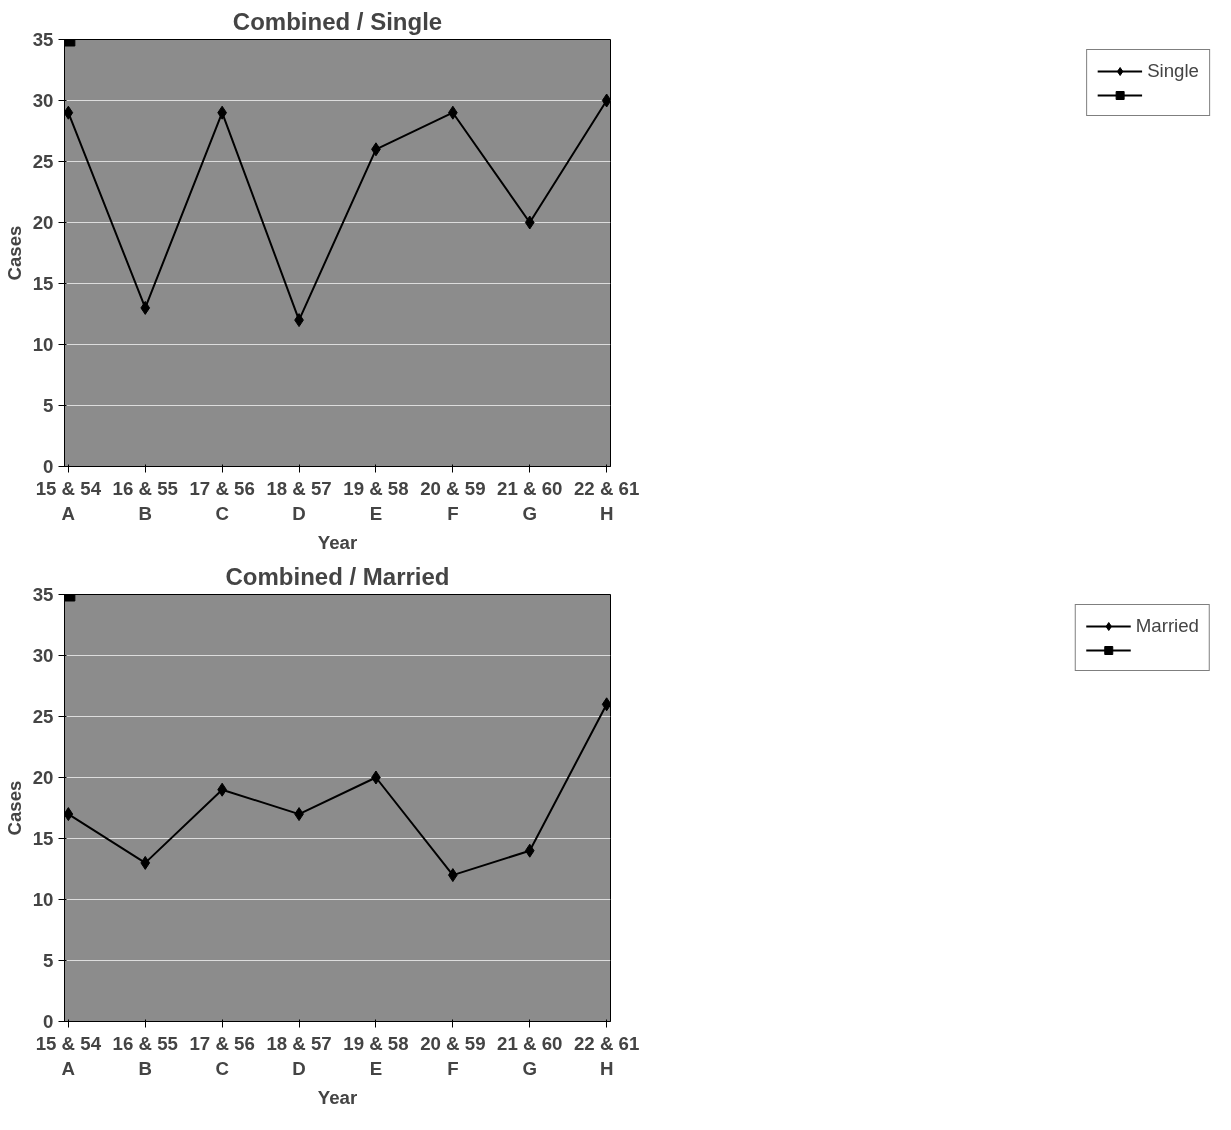 The height and width of the screenshot is (1130, 1231). What do you see at coordinates (337, 21) in the screenshot?
I see `chart-title: Combined / Single` at bounding box center [337, 21].